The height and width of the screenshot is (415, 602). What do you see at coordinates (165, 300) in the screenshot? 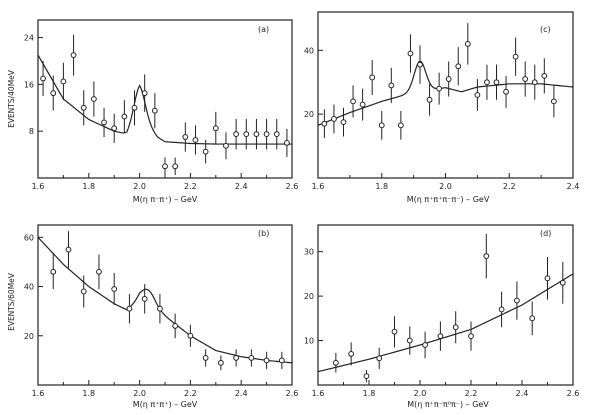
I see `panel-b-fit-curve` at bounding box center [165, 300].